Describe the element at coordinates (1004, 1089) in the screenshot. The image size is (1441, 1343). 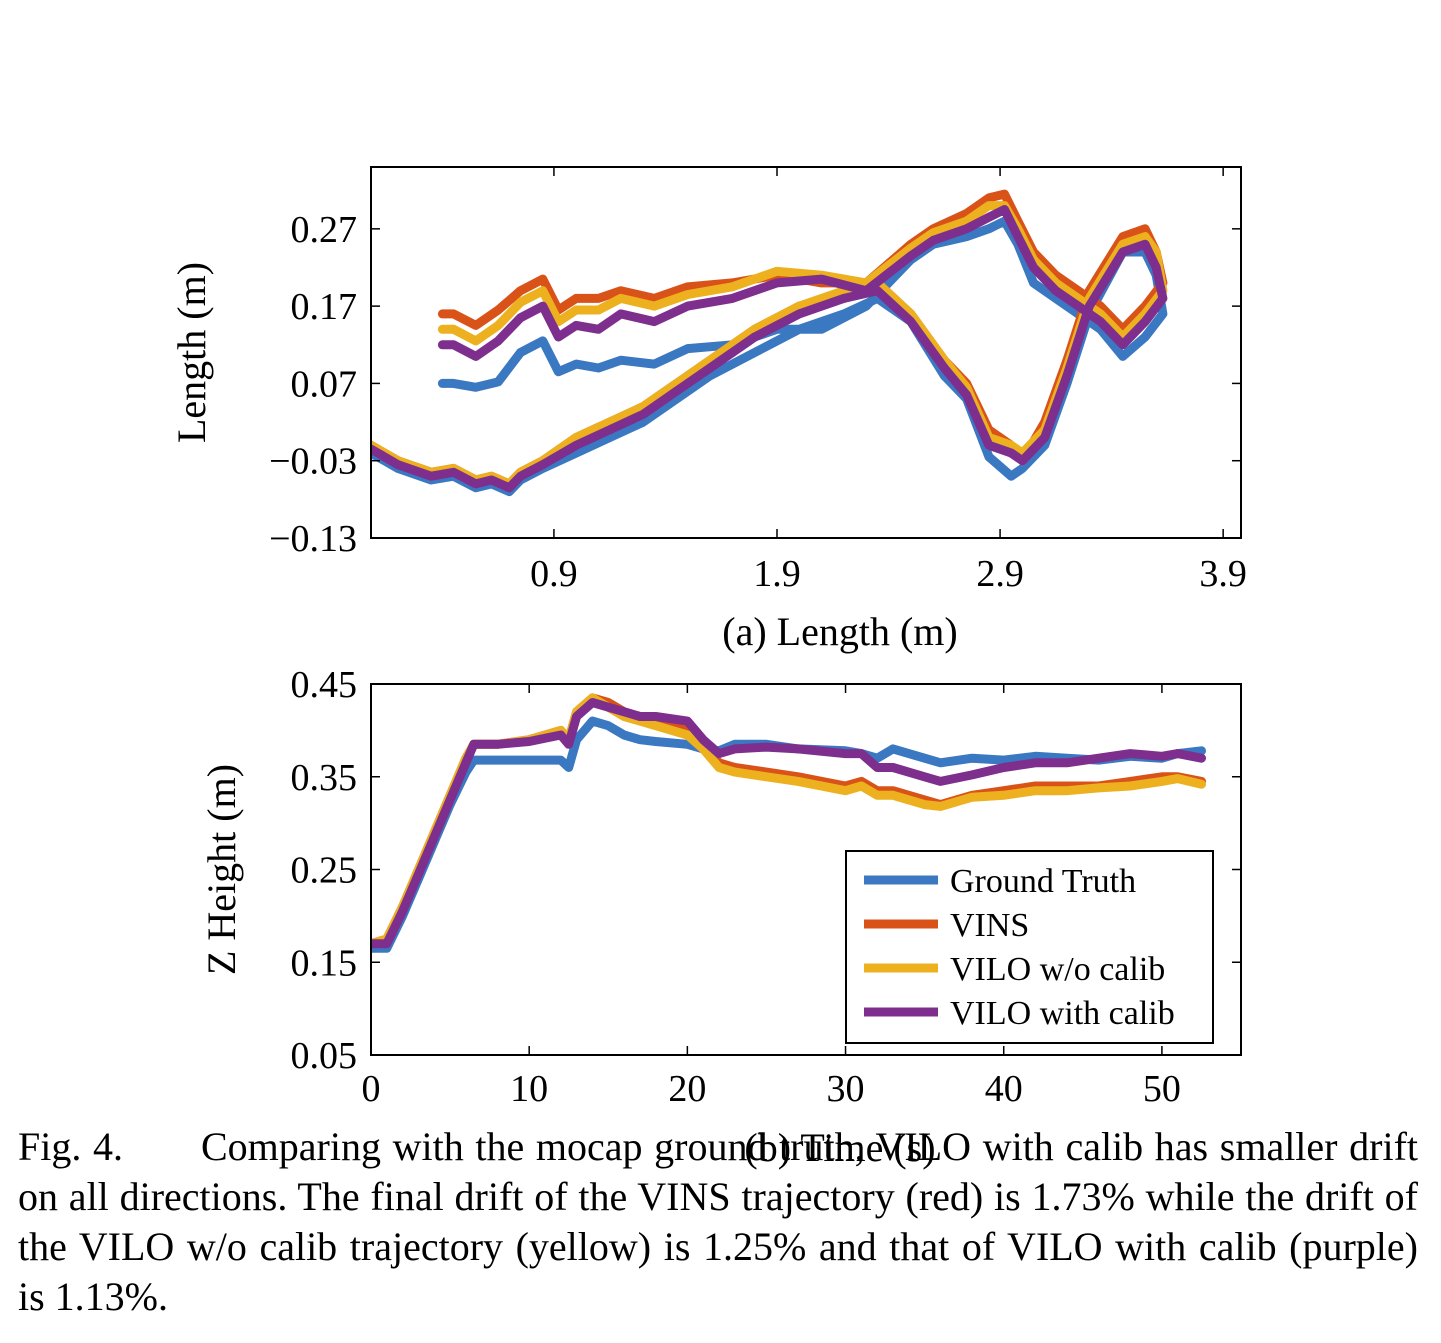
I see `x-tick-label: 40` at that location.